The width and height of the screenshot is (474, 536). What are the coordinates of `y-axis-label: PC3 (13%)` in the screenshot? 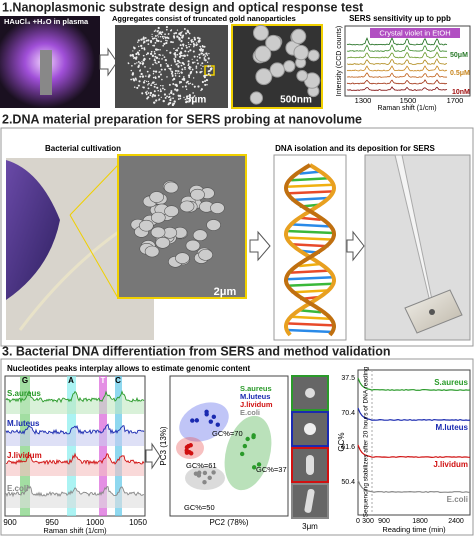 It's located at (163, 445).